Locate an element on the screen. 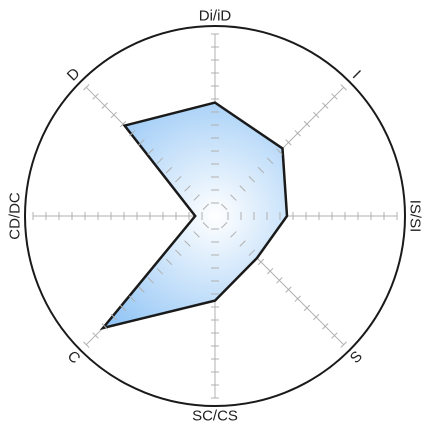  axis-label-cd-dc: CD/DC is located at coordinates (15, 216).